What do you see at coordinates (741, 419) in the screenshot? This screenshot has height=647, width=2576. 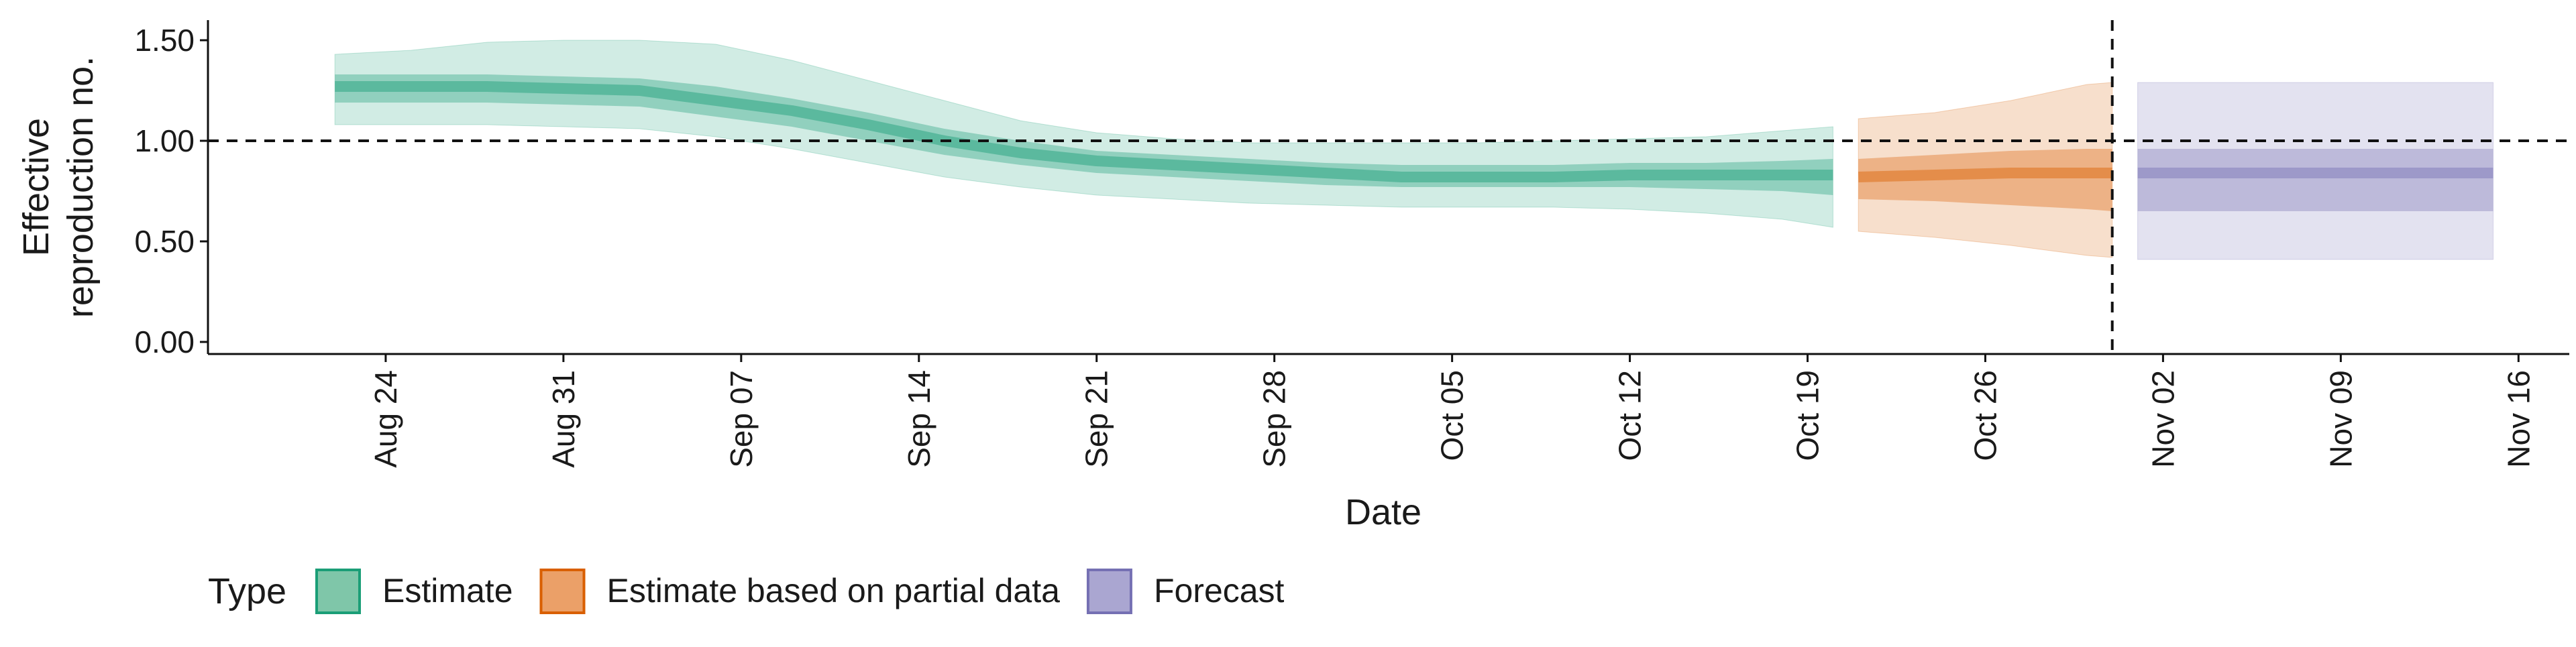 I see `x-tick-label: Sep 07` at bounding box center [741, 419].